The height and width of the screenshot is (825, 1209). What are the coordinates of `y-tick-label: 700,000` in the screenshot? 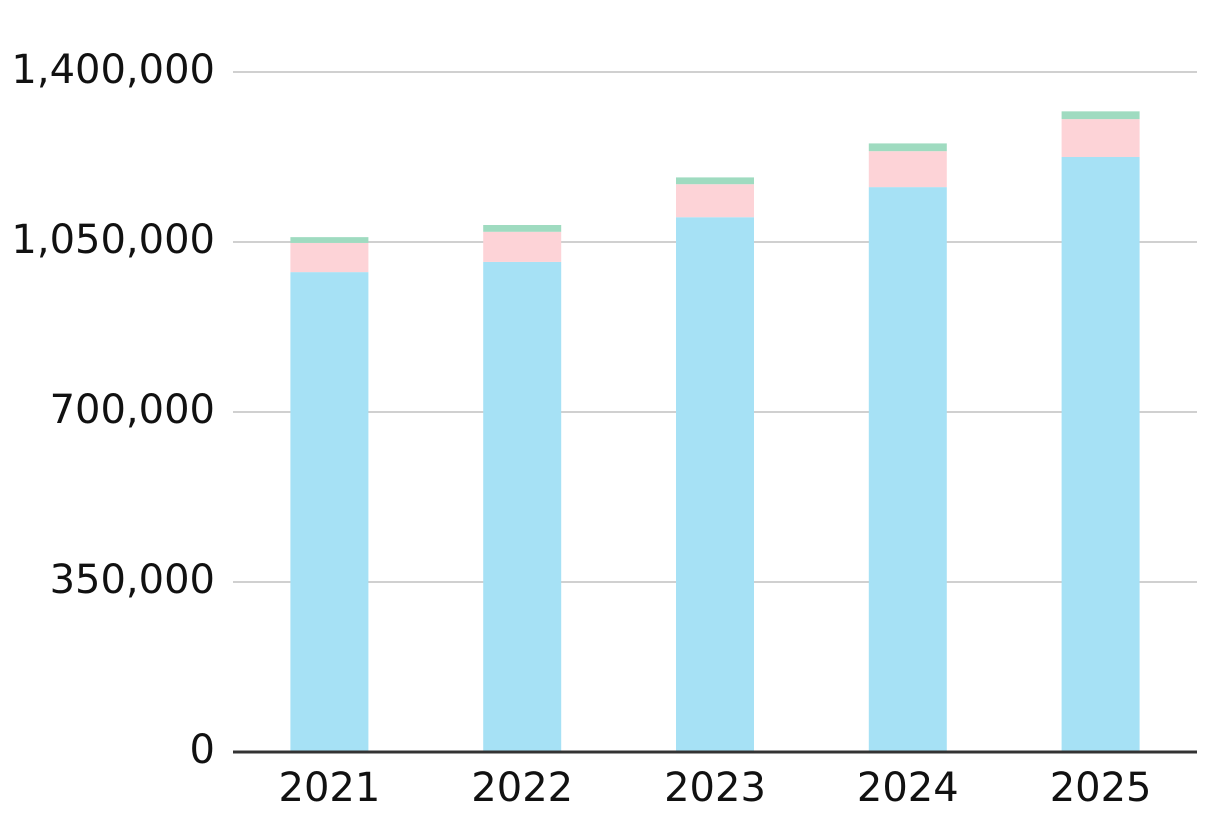 It's located at (132, 410).